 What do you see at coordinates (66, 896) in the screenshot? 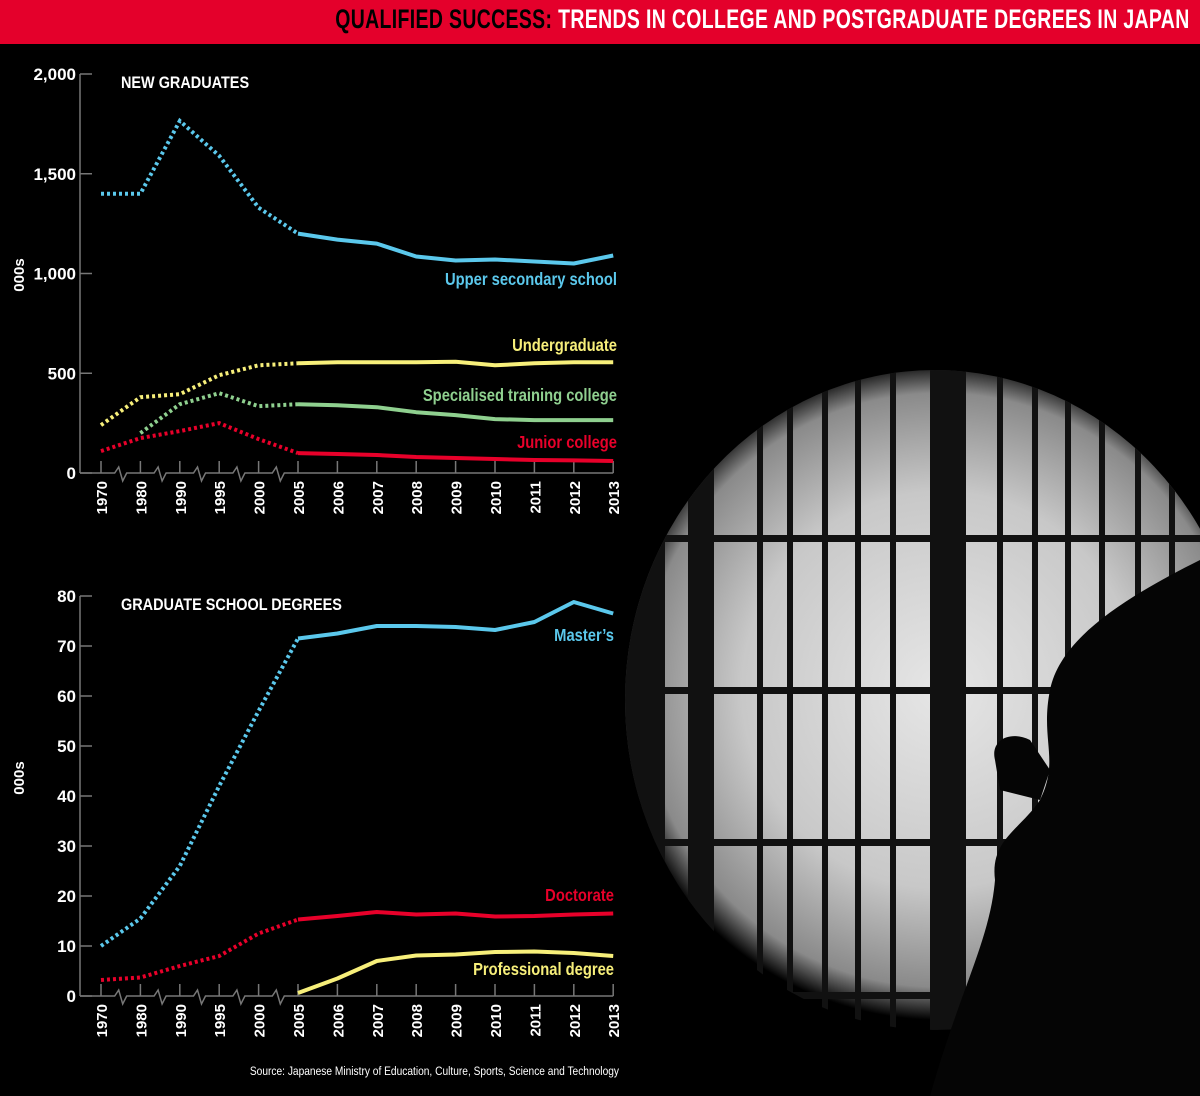
I see `y-tick-label: 20` at bounding box center [66, 896].